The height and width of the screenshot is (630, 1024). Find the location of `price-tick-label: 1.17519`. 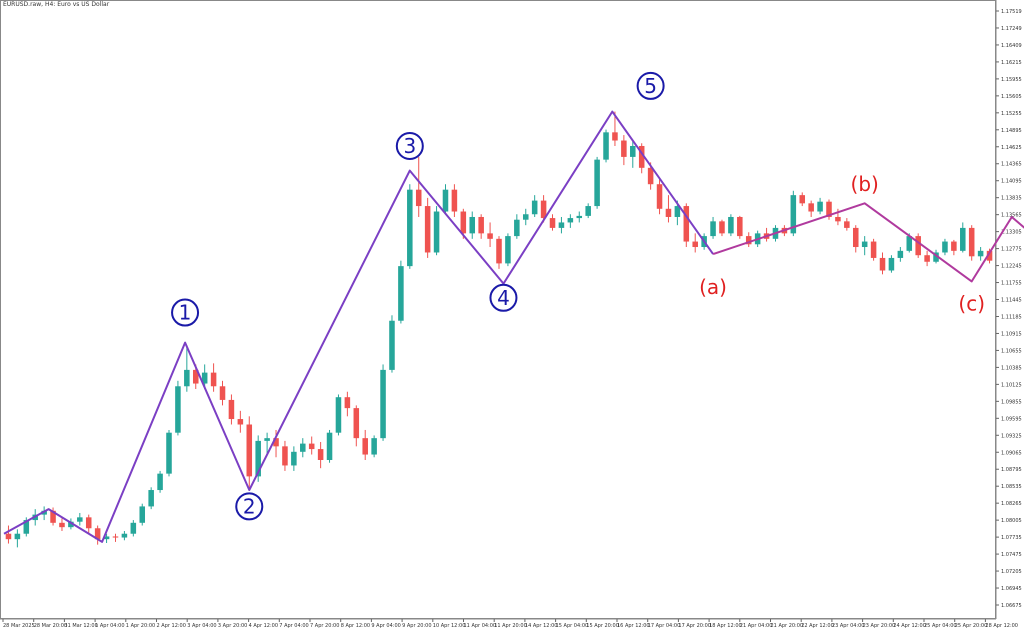

price-tick-label: 1.17519 is located at coordinates (1011, 12).